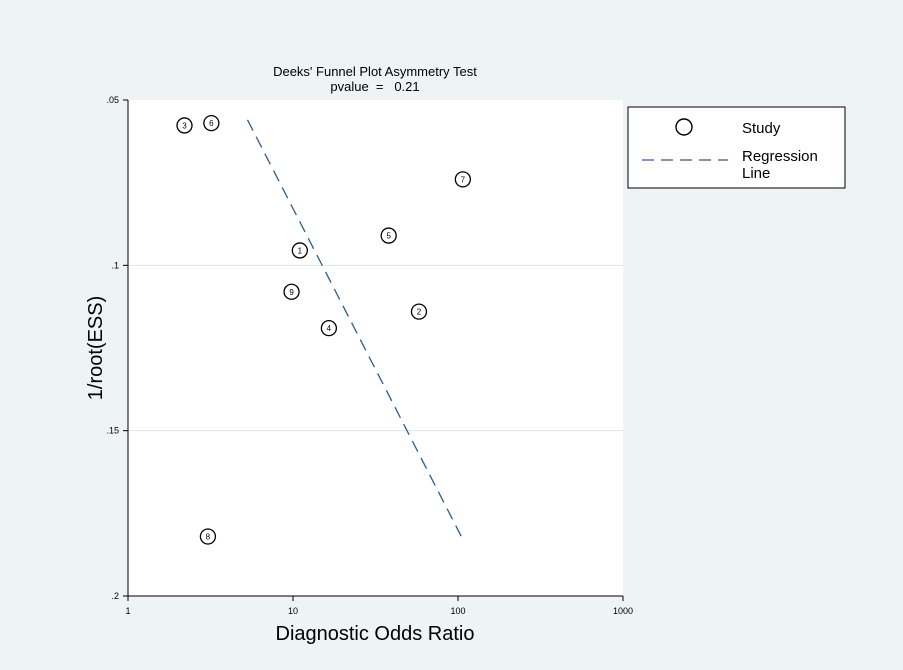  What do you see at coordinates (684, 127) in the screenshot?
I see `legend-study-marker` at bounding box center [684, 127].